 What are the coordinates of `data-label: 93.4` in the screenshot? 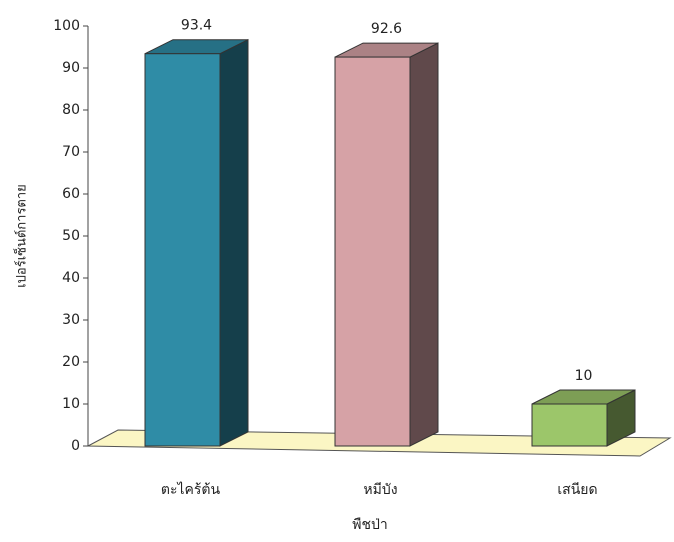 It's located at (196, 26).